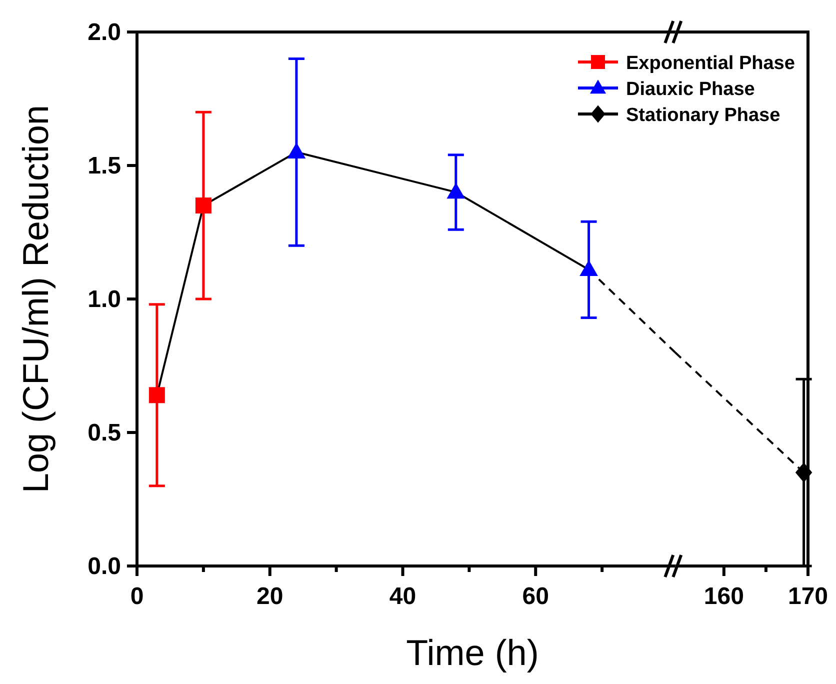 This screenshot has width=836, height=684. What do you see at coordinates (690, 89) in the screenshot?
I see `legend-label: Diauxic Phase` at bounding box center [690, 89].